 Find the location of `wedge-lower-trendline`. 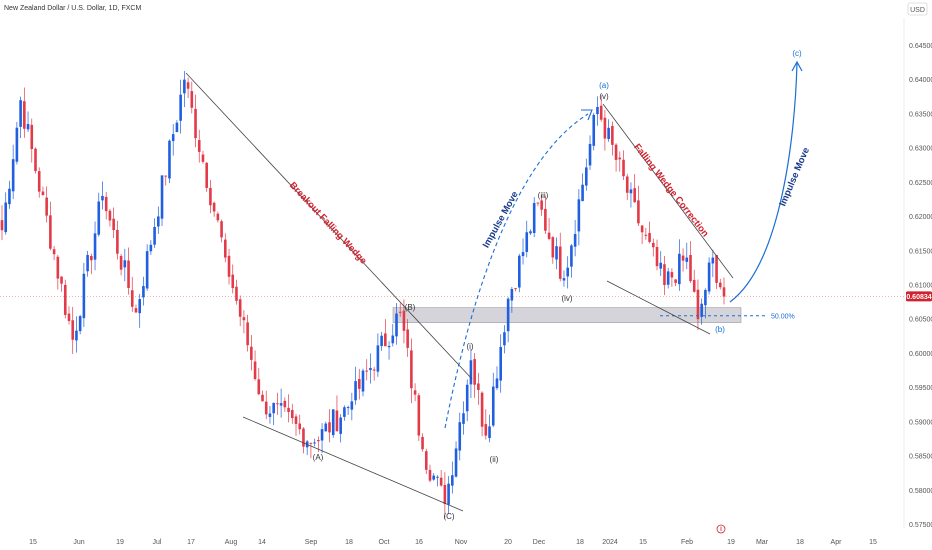

wedge-lower-trendline is located at coordinates (353, 464).